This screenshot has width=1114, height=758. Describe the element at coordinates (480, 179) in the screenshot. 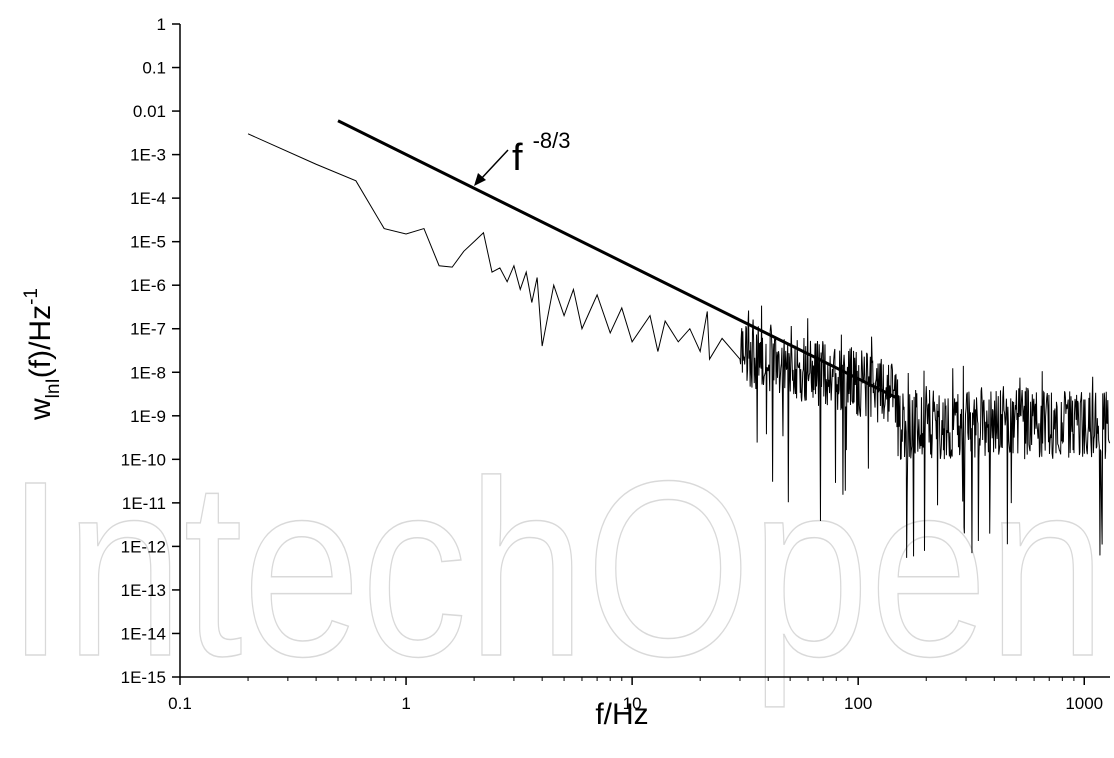

I see `annotation-arrowhead-icon` at that location.